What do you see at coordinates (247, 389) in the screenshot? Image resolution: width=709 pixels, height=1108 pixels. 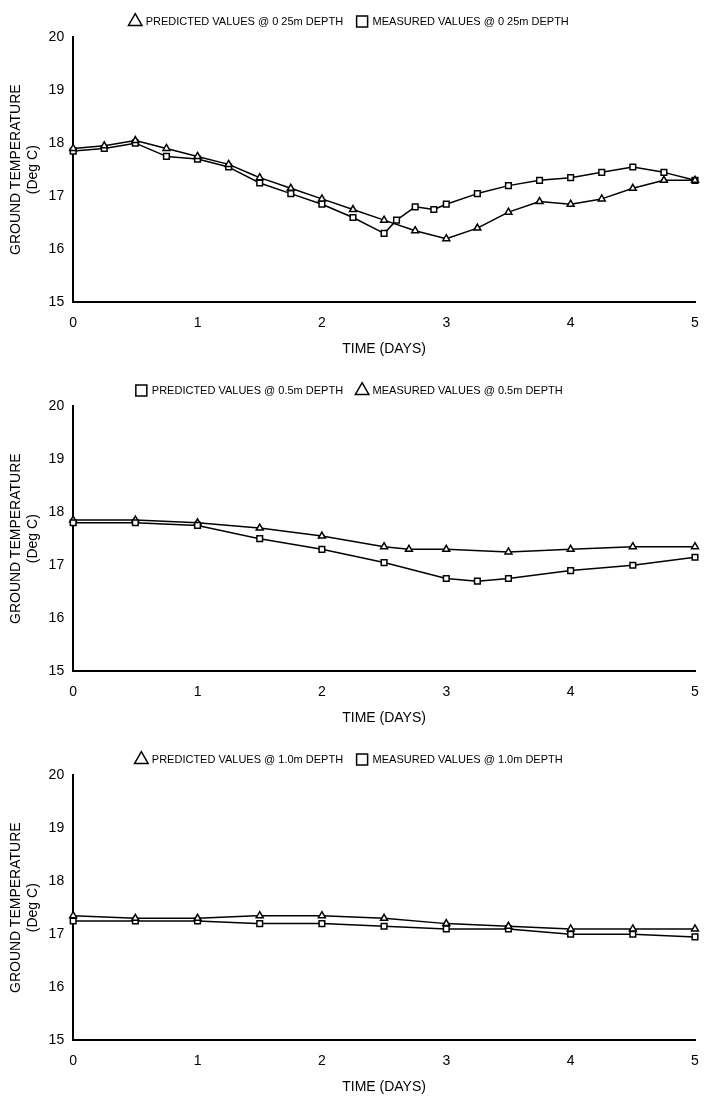 I see `legend-label: PREDICTED VALUES @ 0.5m DEPTH` at bounding box center [247, 389].